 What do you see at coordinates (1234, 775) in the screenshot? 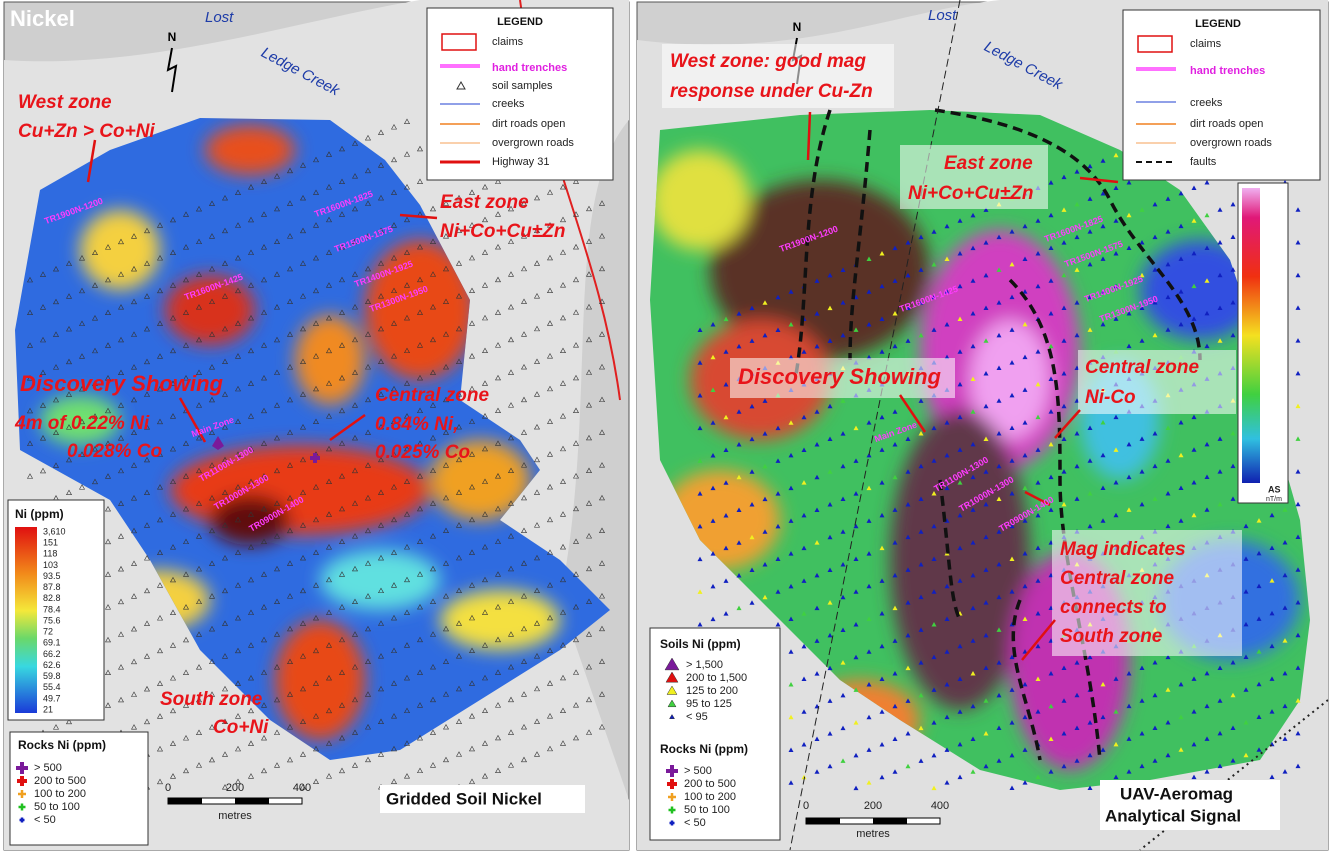
I see `road` at bounding box center [1234, 775].